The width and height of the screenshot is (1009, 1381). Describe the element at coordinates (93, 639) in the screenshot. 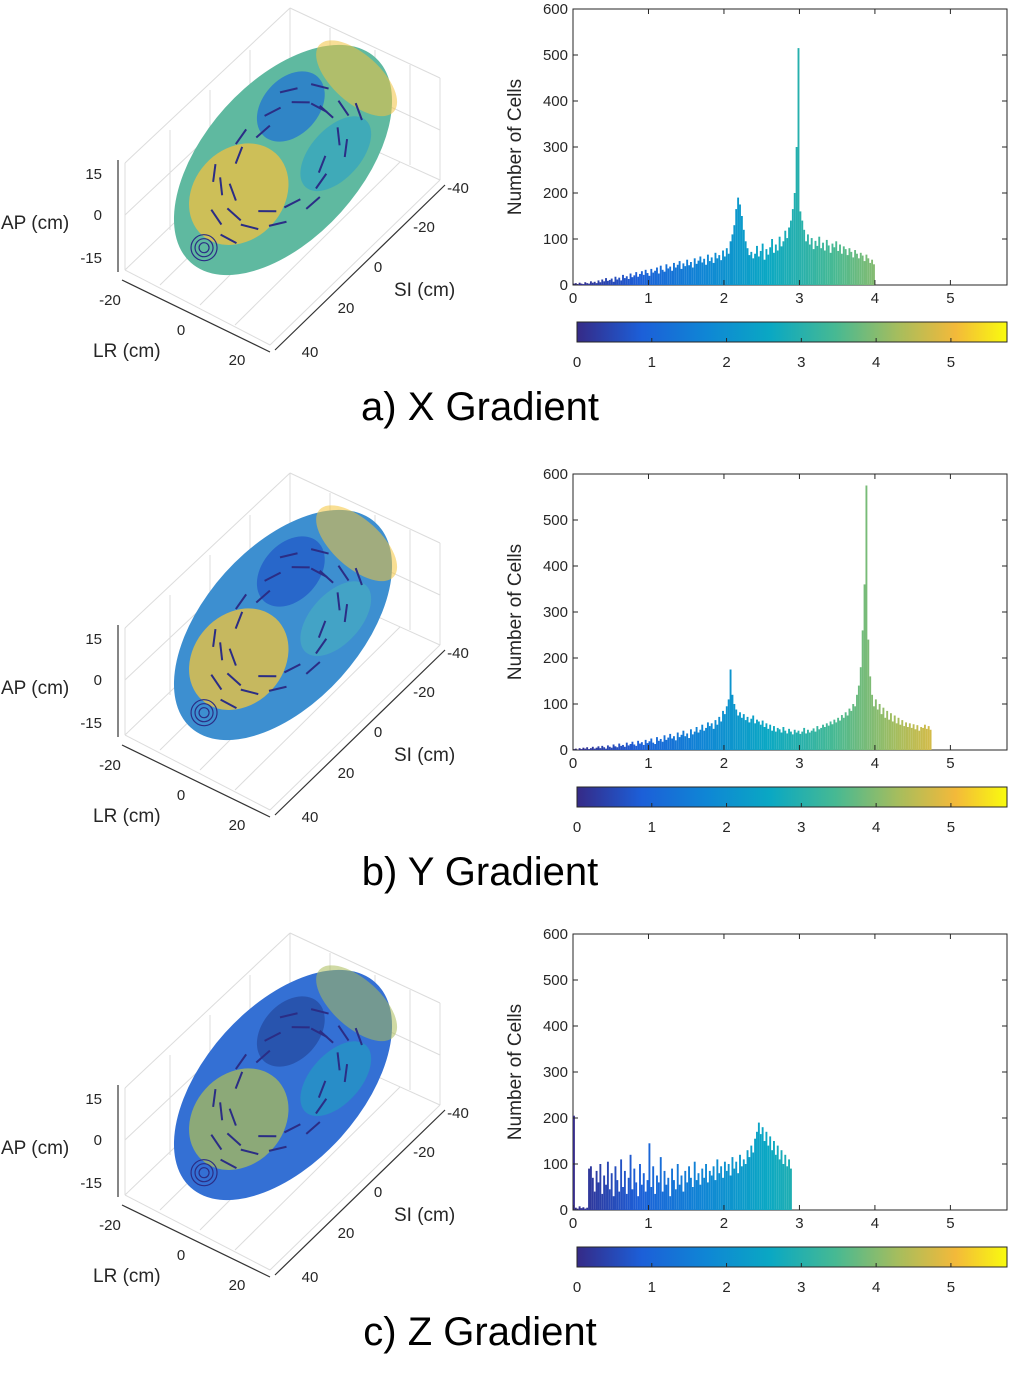

I see `ap-tick-label: 15` at that location.